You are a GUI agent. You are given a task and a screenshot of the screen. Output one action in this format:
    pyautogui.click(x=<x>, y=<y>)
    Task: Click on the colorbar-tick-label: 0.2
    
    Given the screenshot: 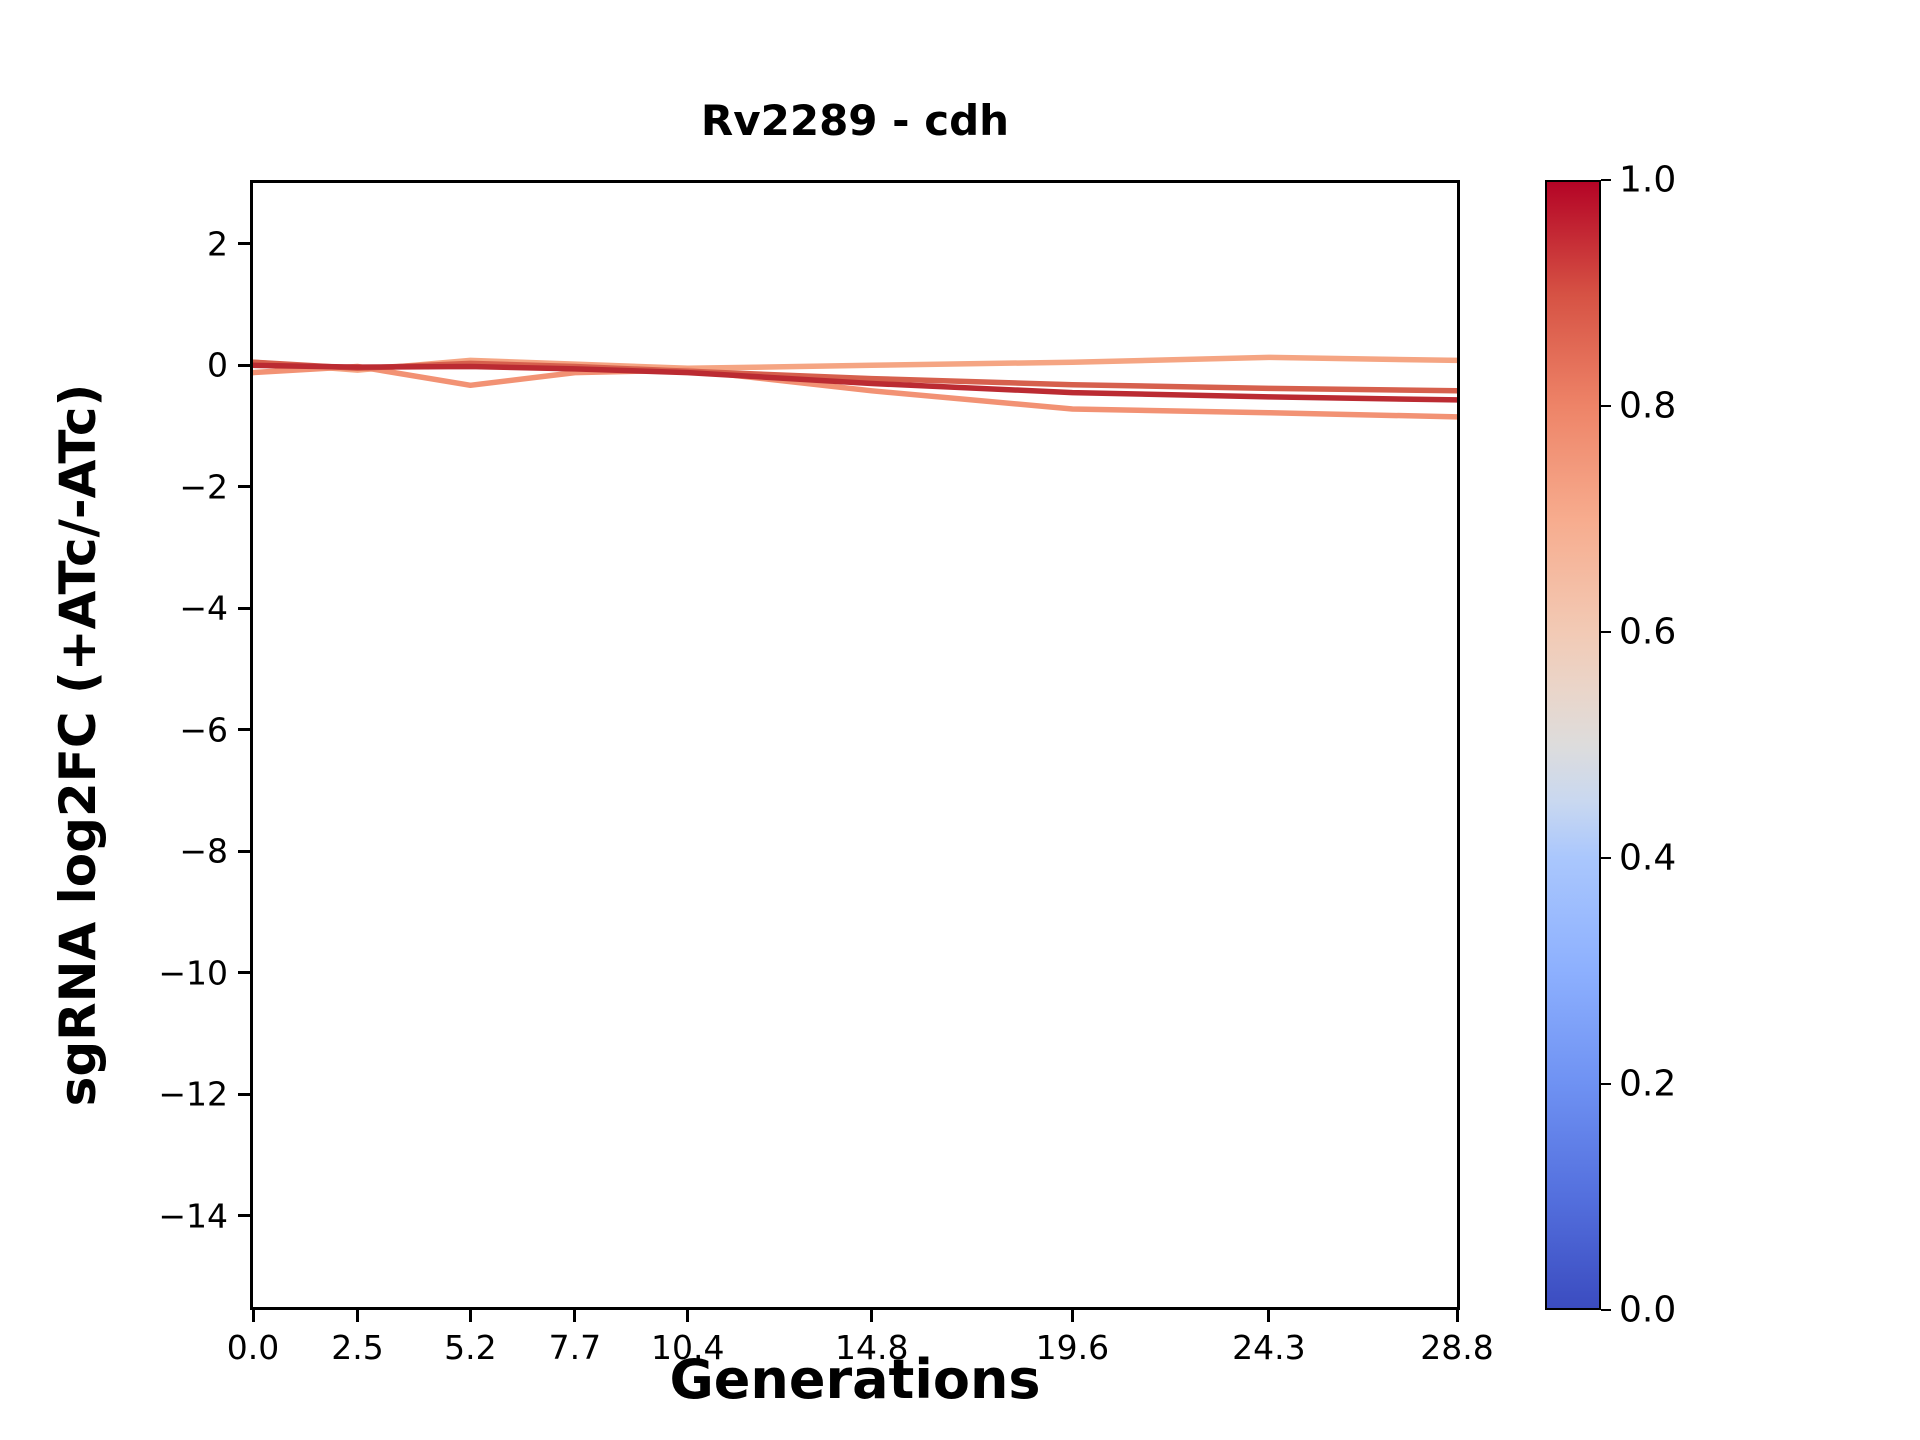 What is the action you would take?
    pyautogui.click(x=1648, y=1084)
    